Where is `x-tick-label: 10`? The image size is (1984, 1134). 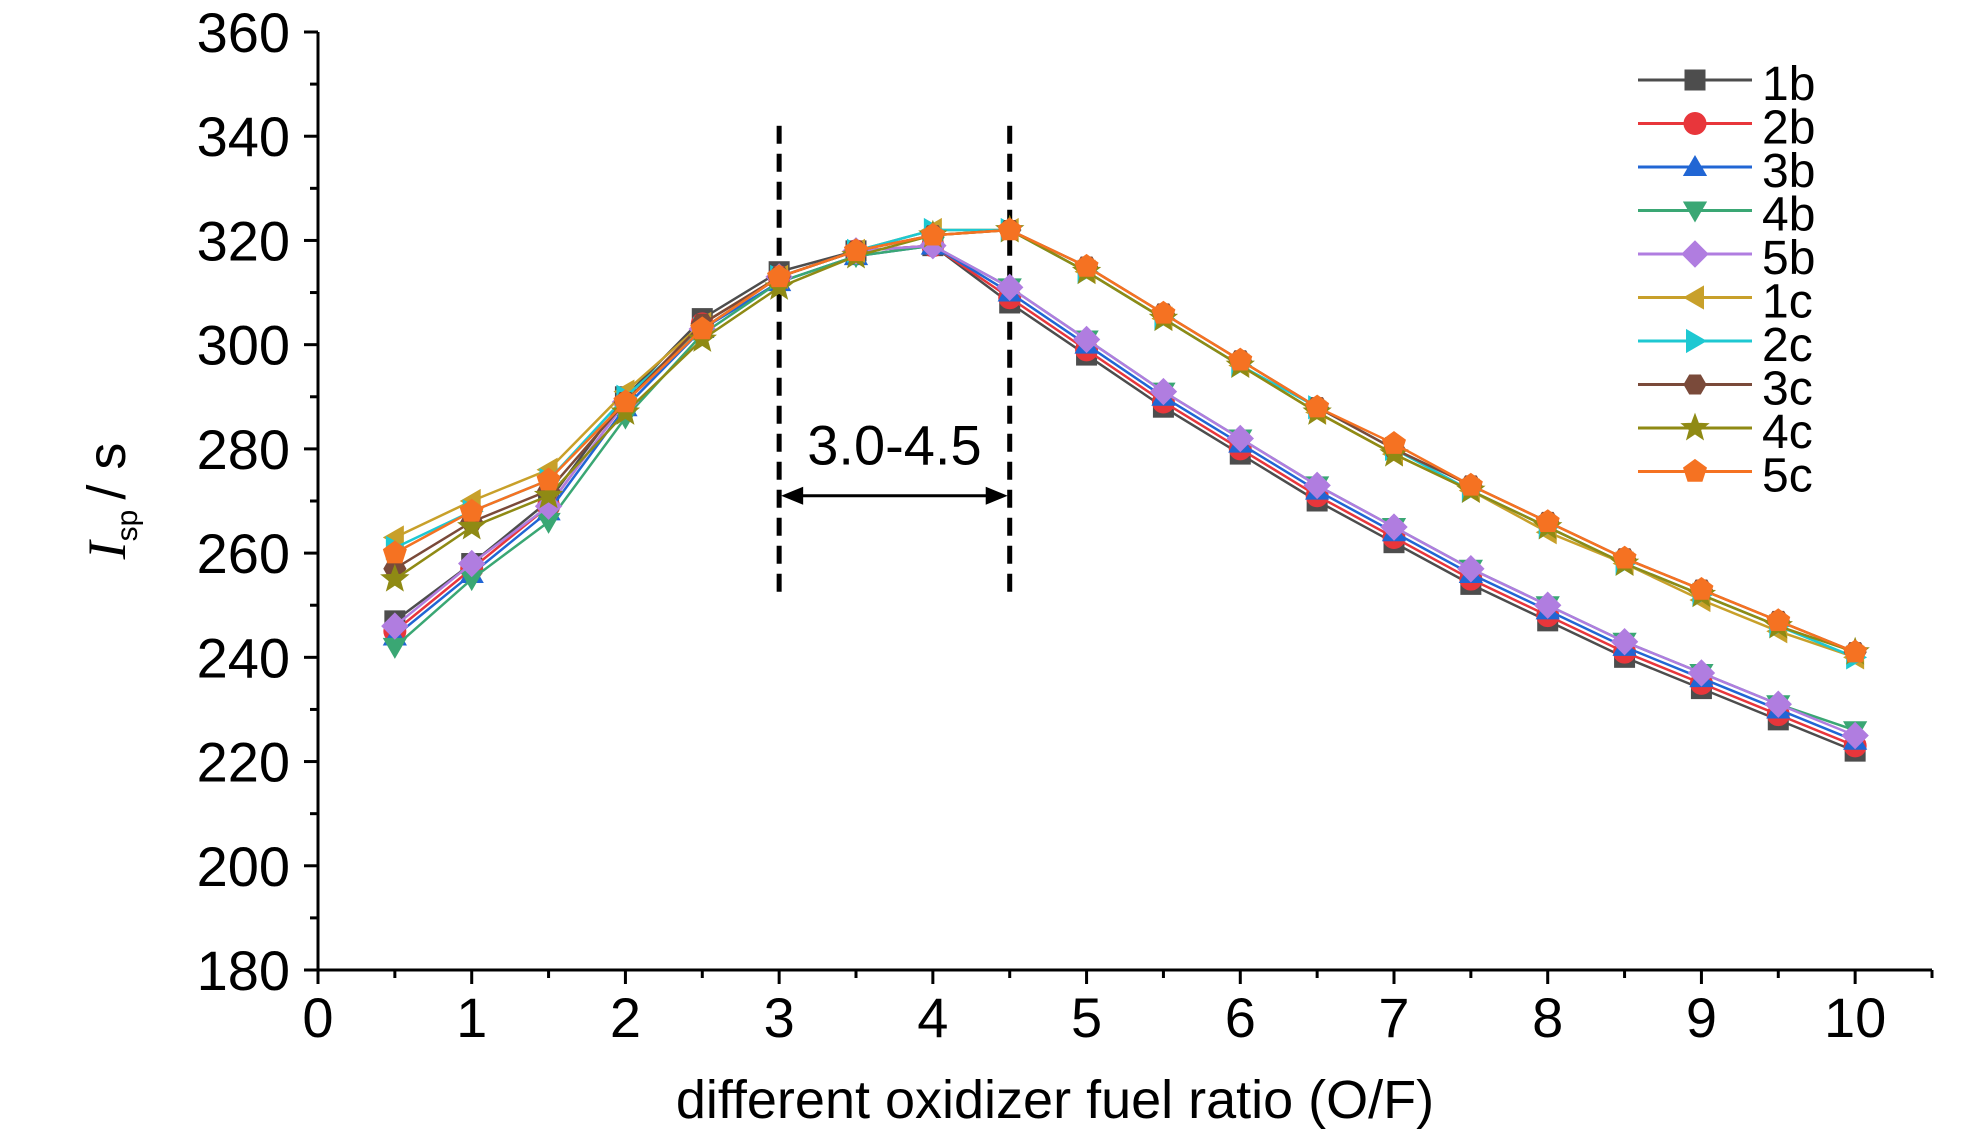 x-tick-label: 10 is located at coordinates (1855, 1017).